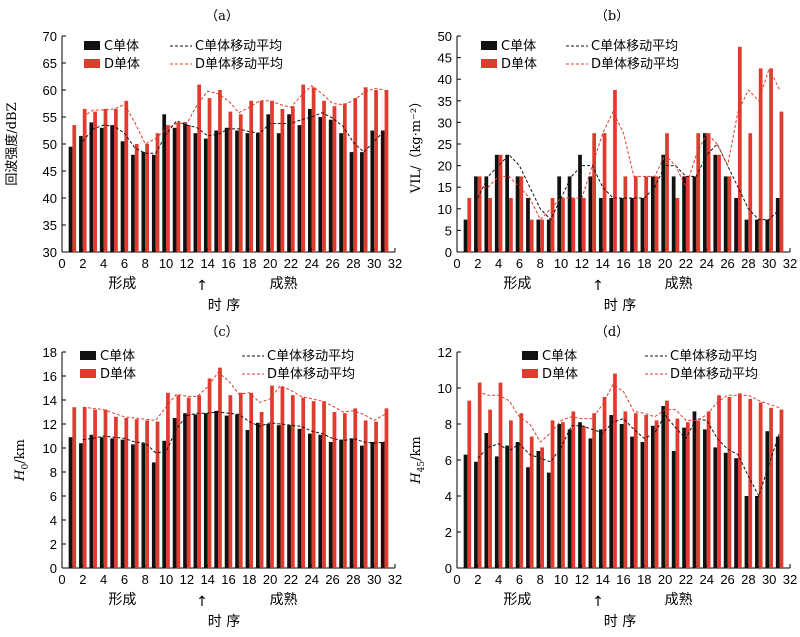 The image size is (800, 637). Describe the element at coordinates (183, 55) in the screenshot. I see `legend: C单体 D单体 C单体移动平均 D单体移动平均` at that location.